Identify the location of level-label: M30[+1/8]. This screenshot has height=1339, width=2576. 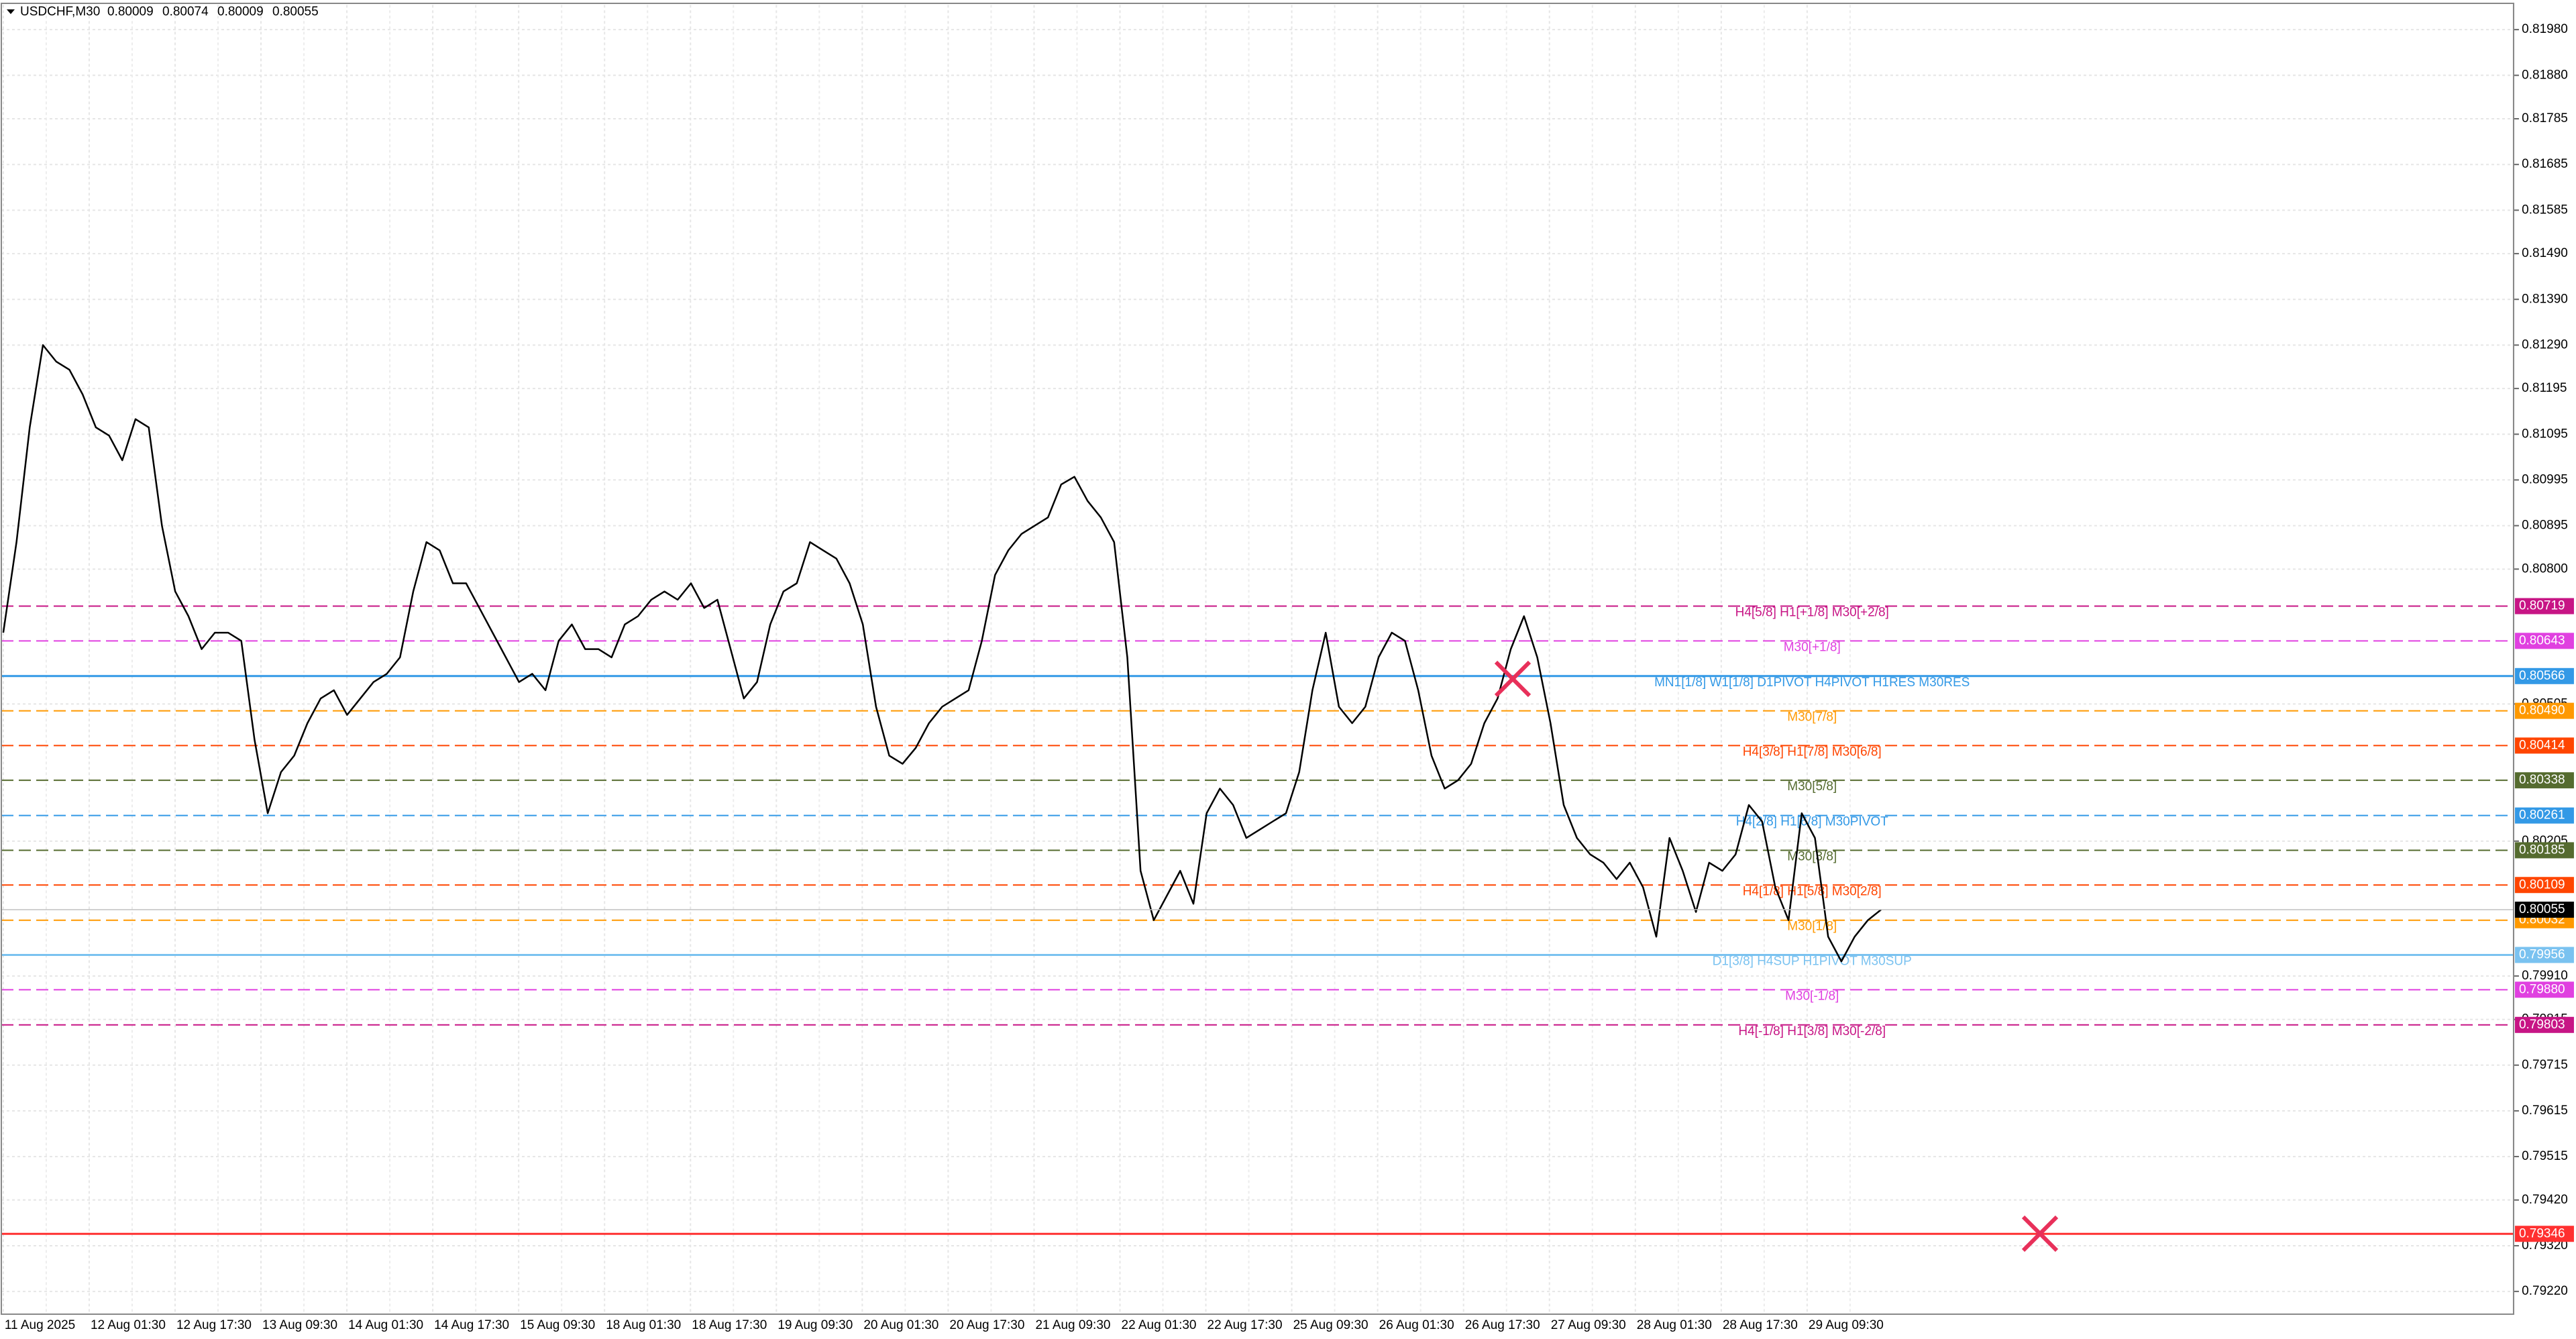
(1812, 647).